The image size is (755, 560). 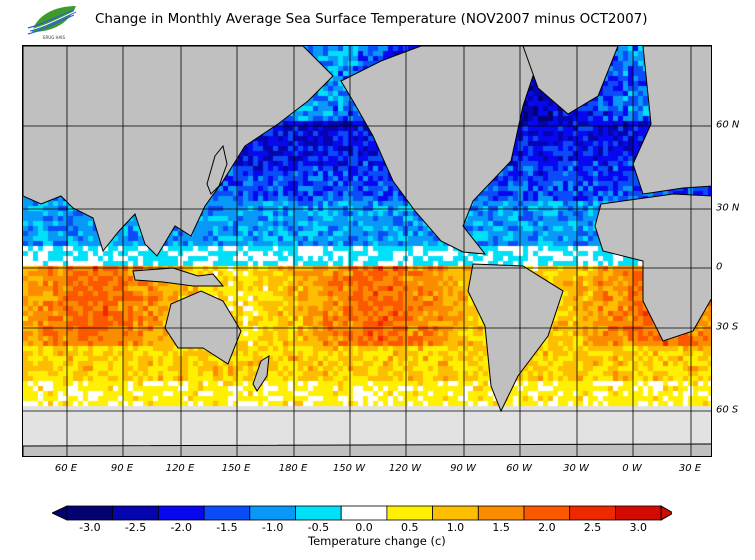 What do you see at coordinates (66, 468) in the screenshot?
I see `lon-label: 60 E` at bounding box center [66, 468].